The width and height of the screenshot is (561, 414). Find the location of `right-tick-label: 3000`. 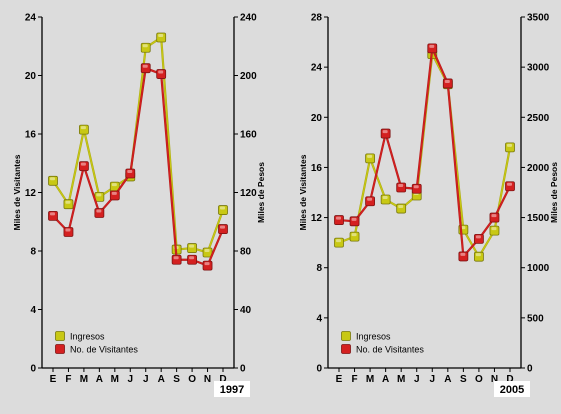

right-tick-label: 3000 is located at coordinates (538, 68).